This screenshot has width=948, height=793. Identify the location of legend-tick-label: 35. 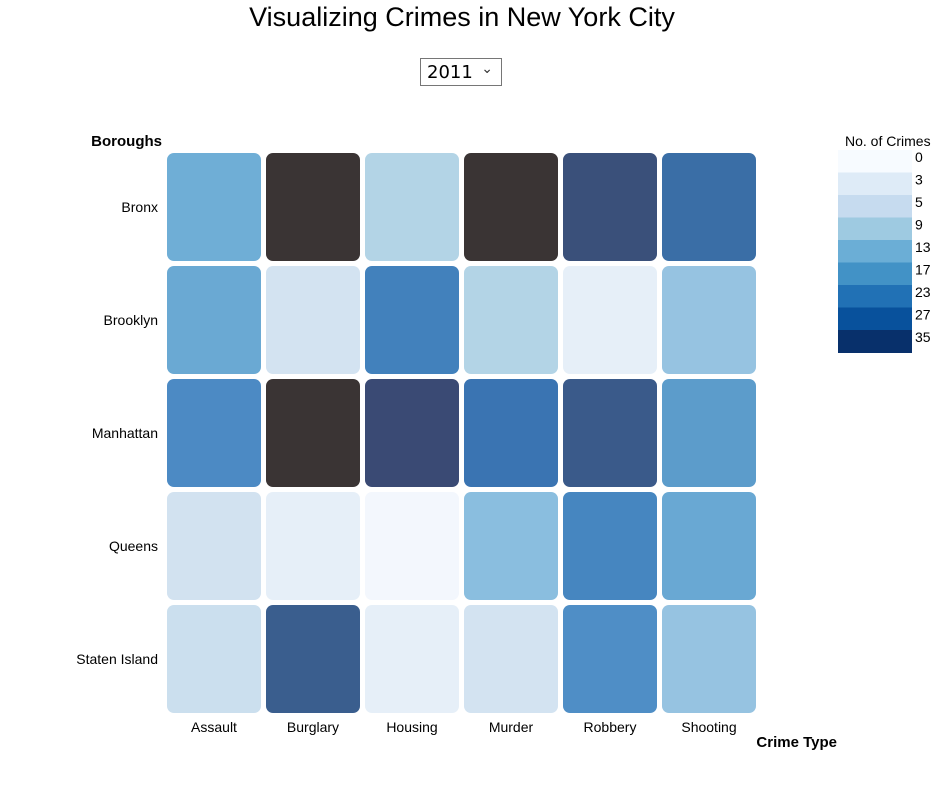
(923, 337).